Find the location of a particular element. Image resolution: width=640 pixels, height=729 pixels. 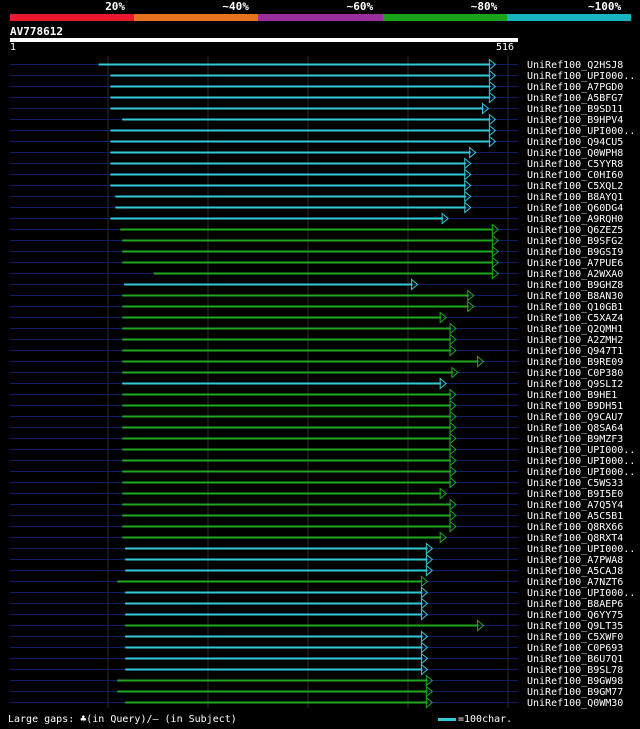

hit-row: UniRef100_Q6YY75 is located at coordinates (316, 614).